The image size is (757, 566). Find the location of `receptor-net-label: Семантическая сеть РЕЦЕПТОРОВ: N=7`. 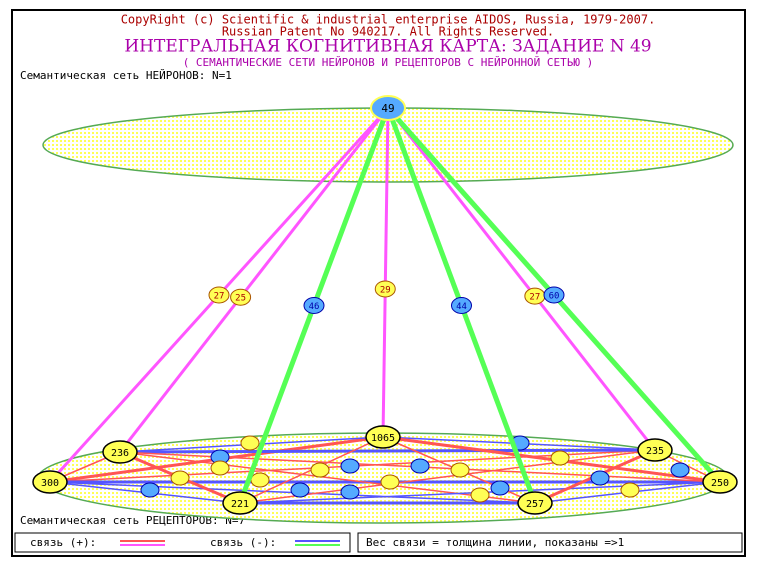

receptor-net-label: Семантическая сеть РЕЦЕПТОРОВ: N=7 is located at coordinates (132, 520).